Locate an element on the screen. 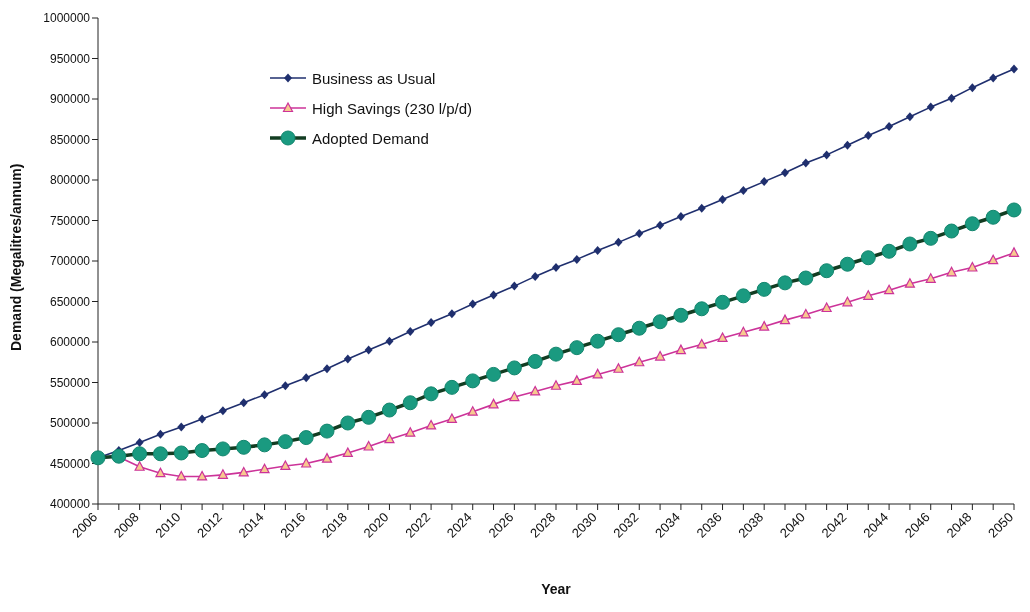 This screenshot has height=612, width=1030. y-tick-label: 1000000 is located at coordinates (67, 18).